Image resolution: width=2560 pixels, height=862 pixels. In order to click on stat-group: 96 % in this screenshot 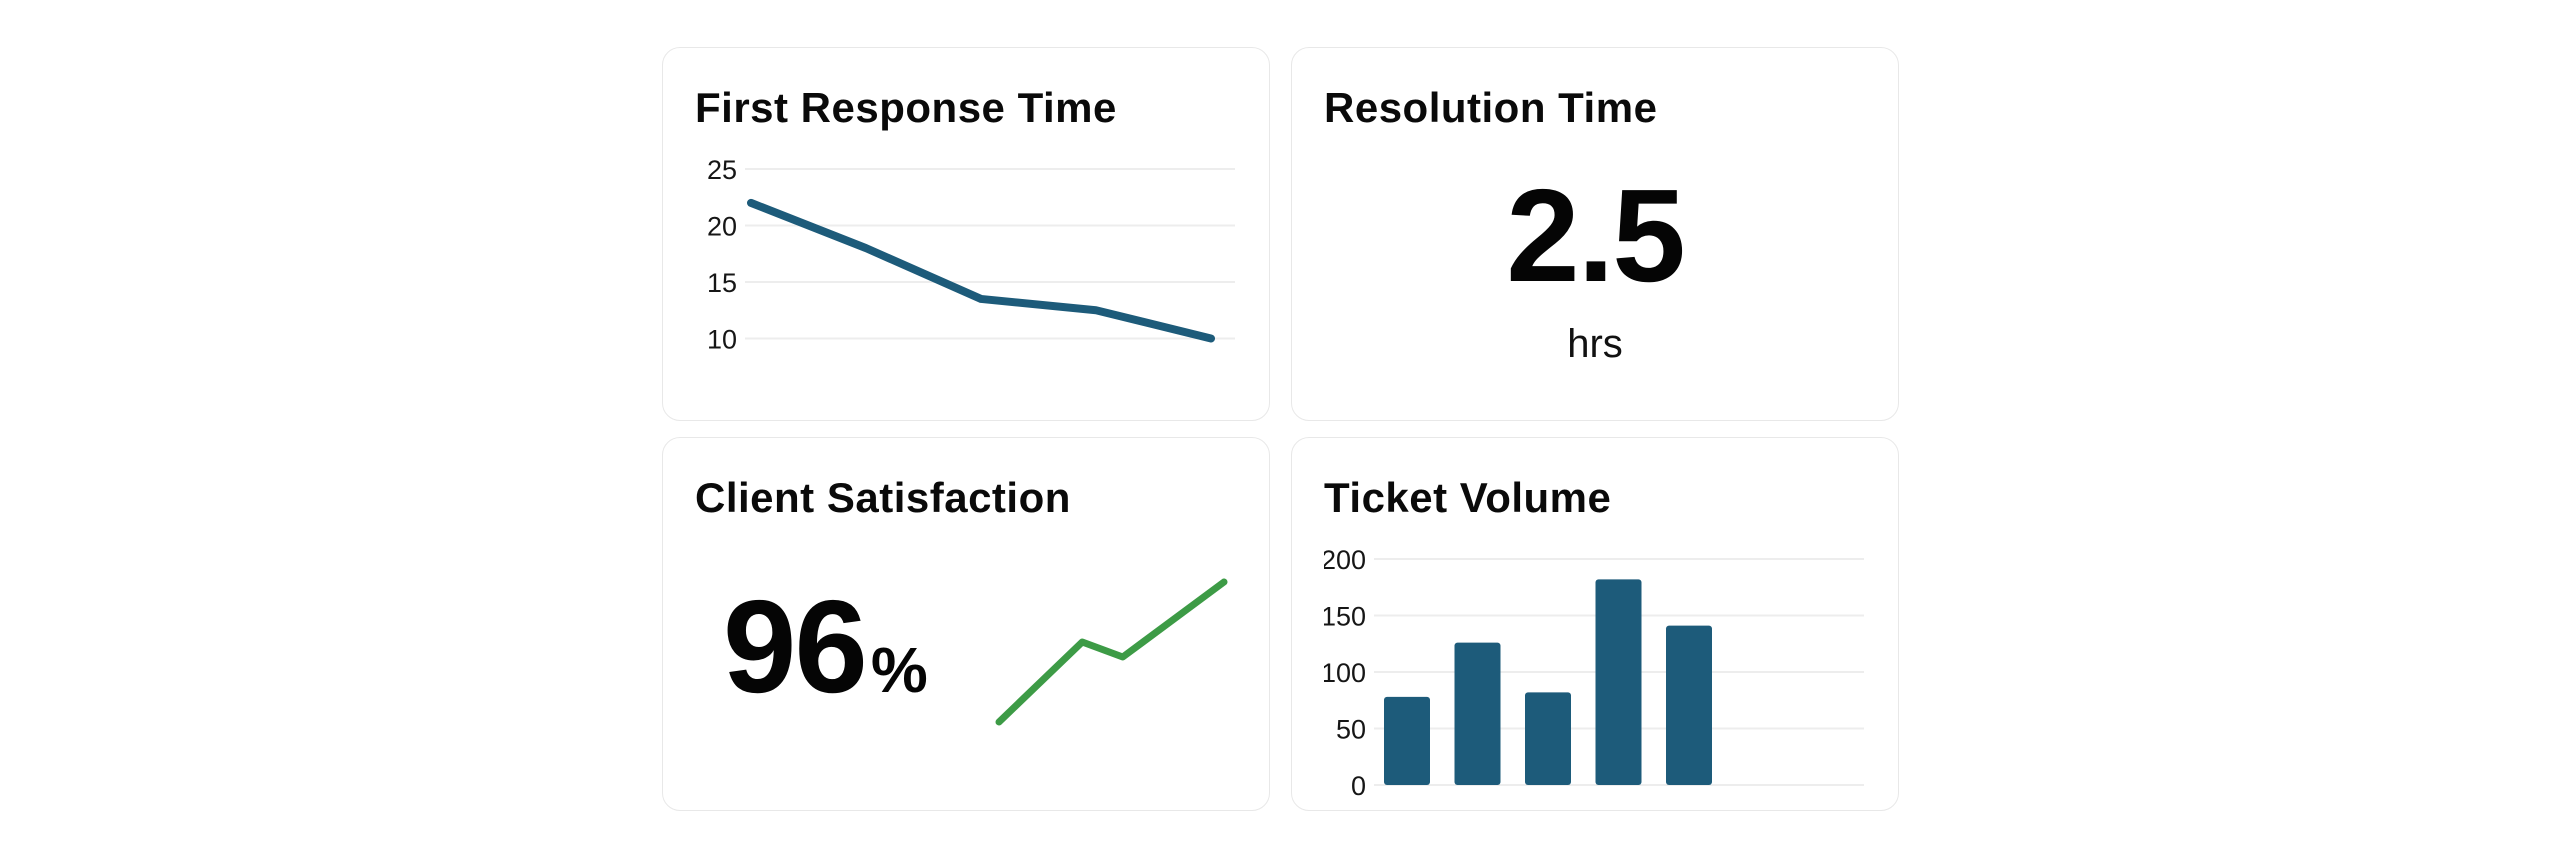, I will do `click(825, 647)`.